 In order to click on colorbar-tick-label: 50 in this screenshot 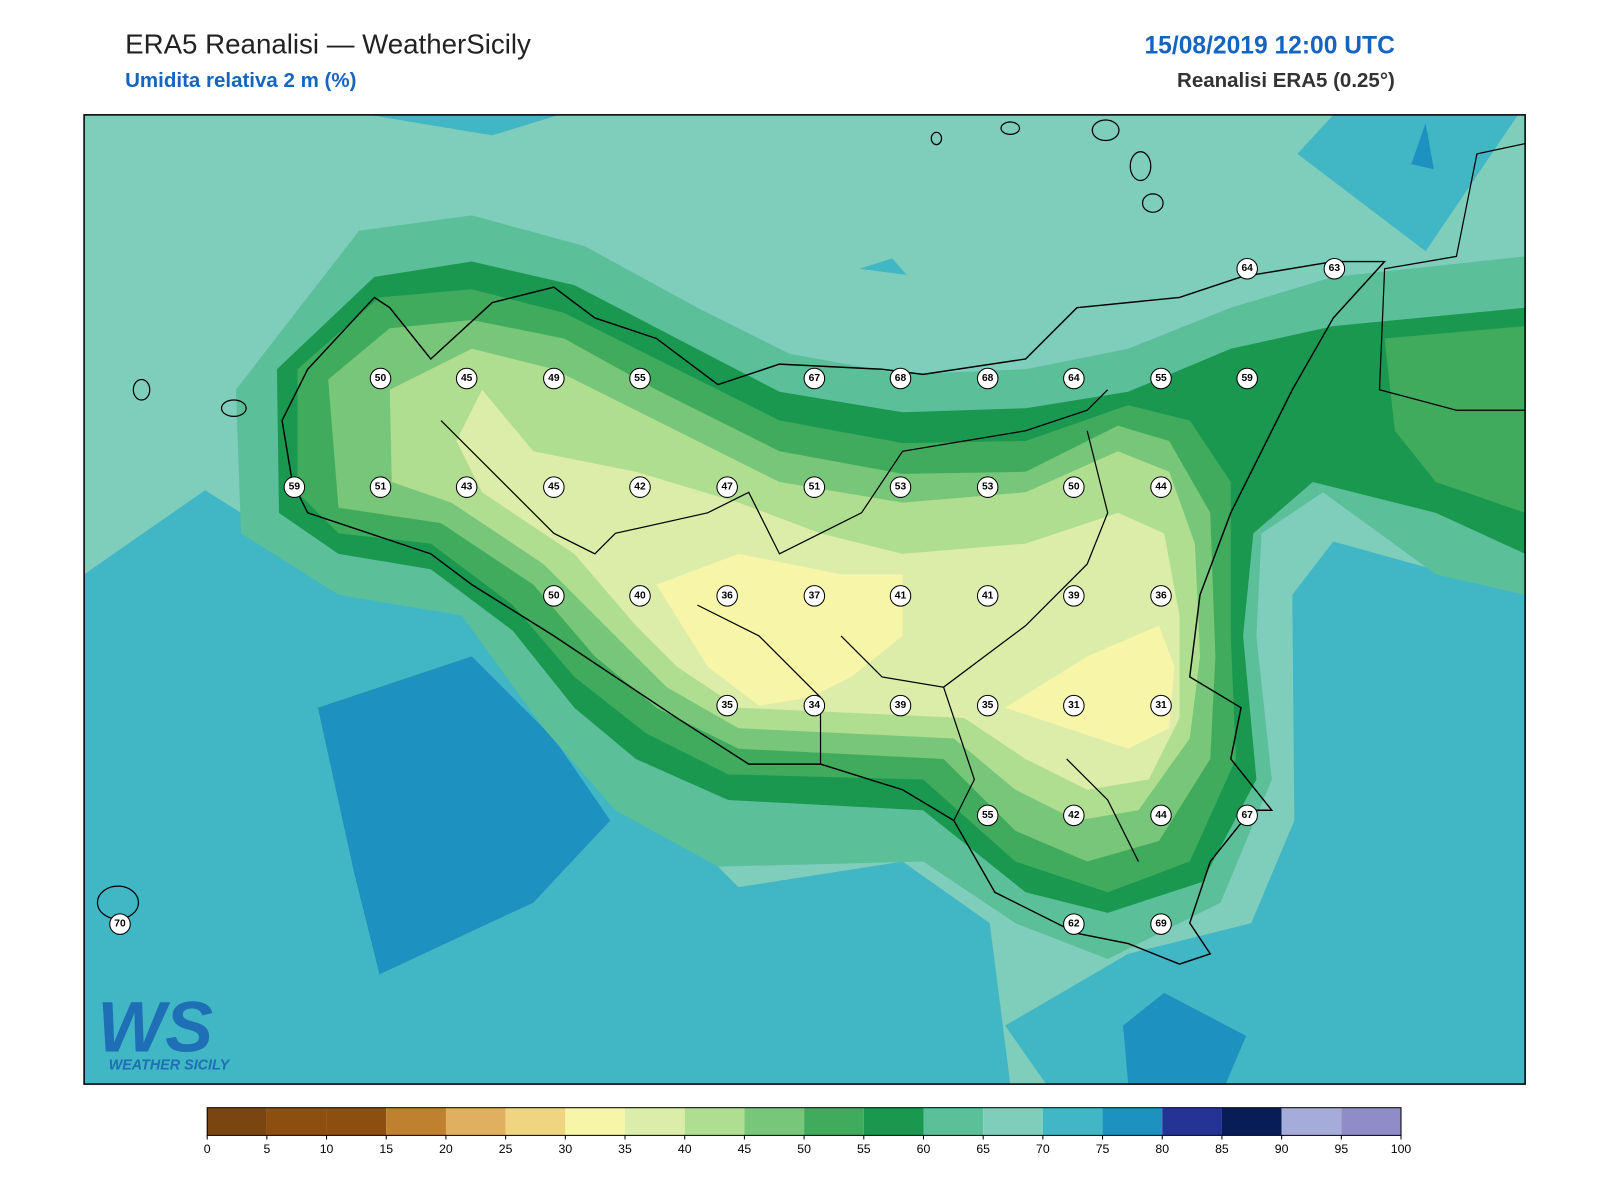, I will do `click(804, 1149)`.